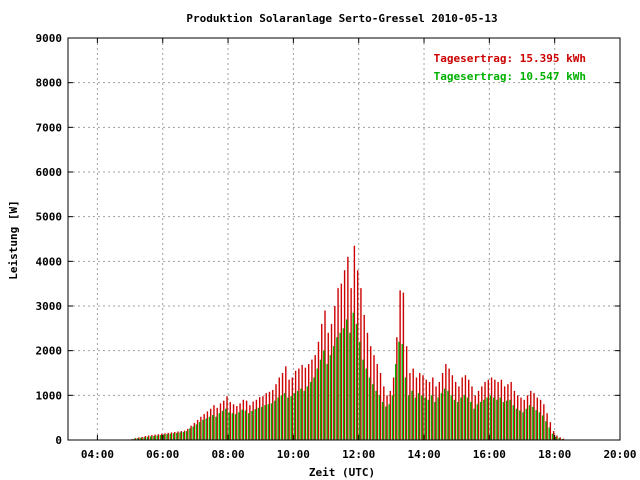 This screenshot has width=640, height=480. Describe the element at coordinates (49, 217) in the screenshot. I see `y-tick-label: 5000` at that location.